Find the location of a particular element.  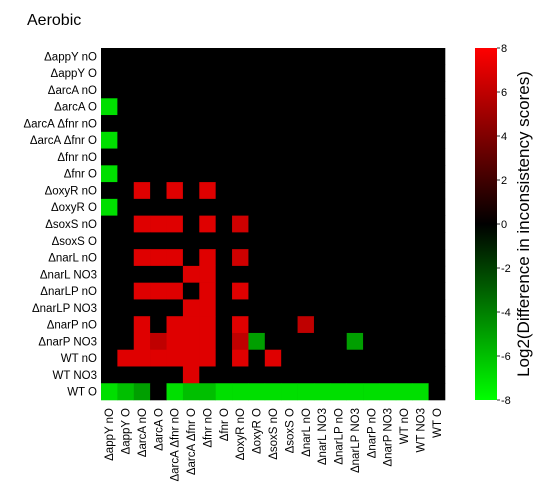

column-label: ΔappY O is located at coordinates (127, 431).